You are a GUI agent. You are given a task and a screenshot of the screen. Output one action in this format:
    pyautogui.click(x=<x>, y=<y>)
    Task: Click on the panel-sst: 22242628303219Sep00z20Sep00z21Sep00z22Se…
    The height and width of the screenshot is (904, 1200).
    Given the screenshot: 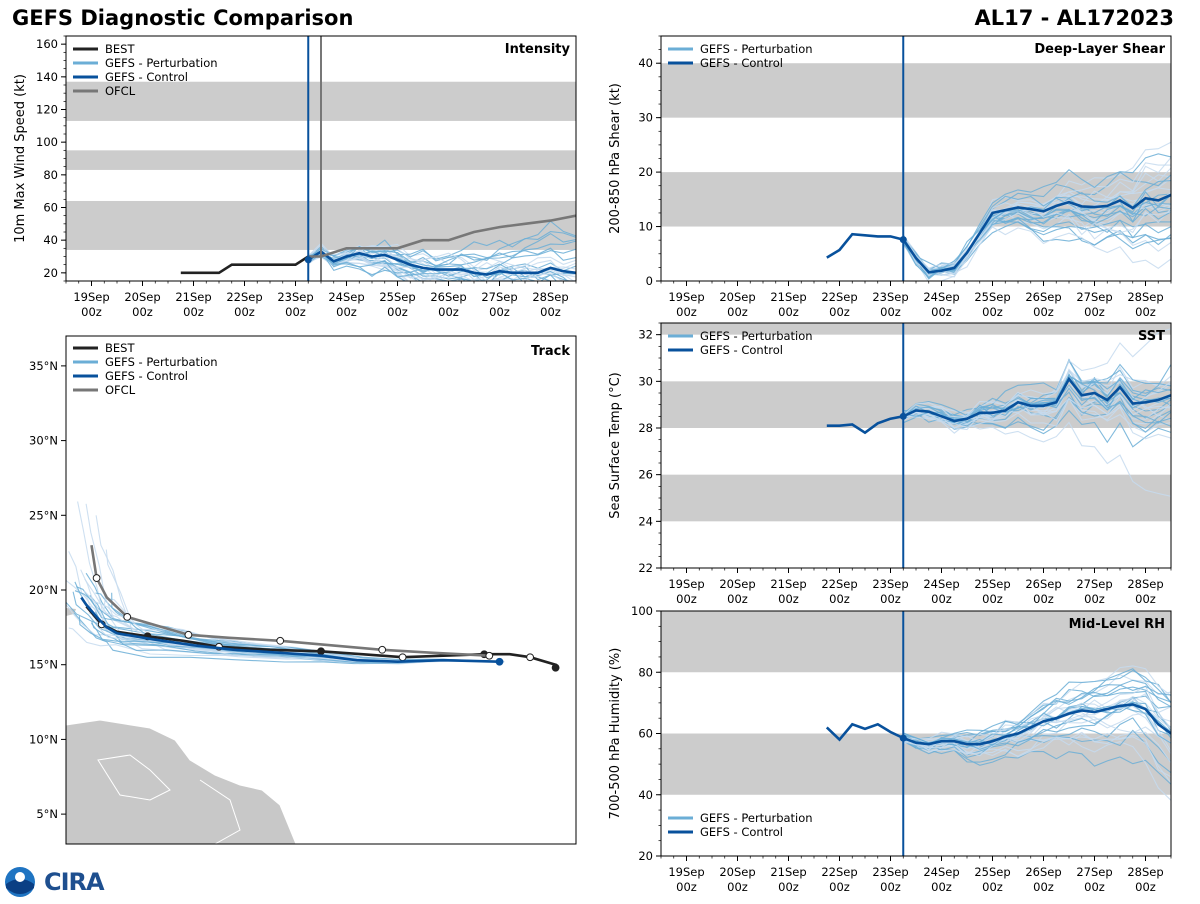 What is the action you would take?
    pyautogui.click(x=890, y=464)
    